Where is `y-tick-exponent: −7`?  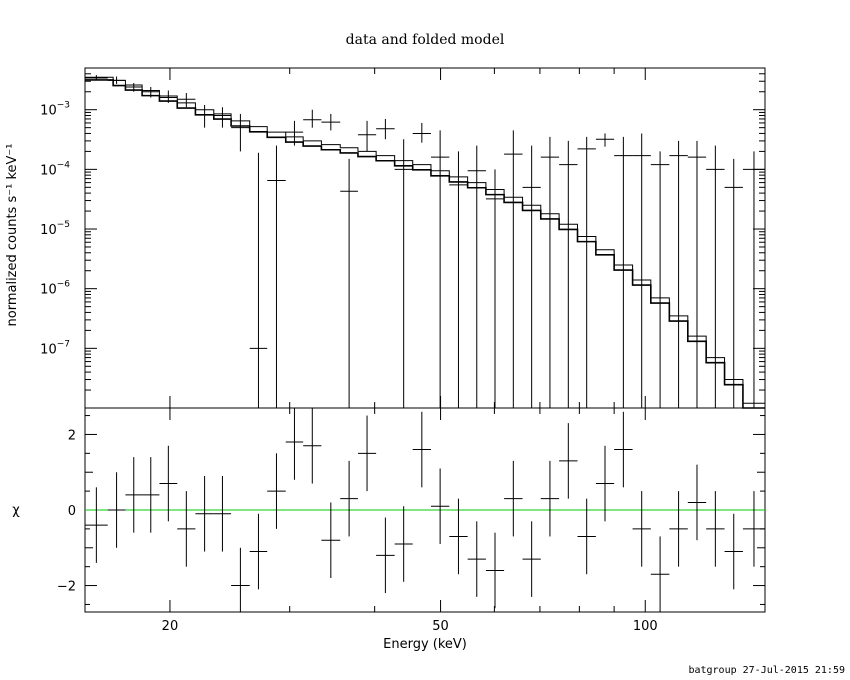 y-tick-exponent: −7 is located at coordinates (63, 344).